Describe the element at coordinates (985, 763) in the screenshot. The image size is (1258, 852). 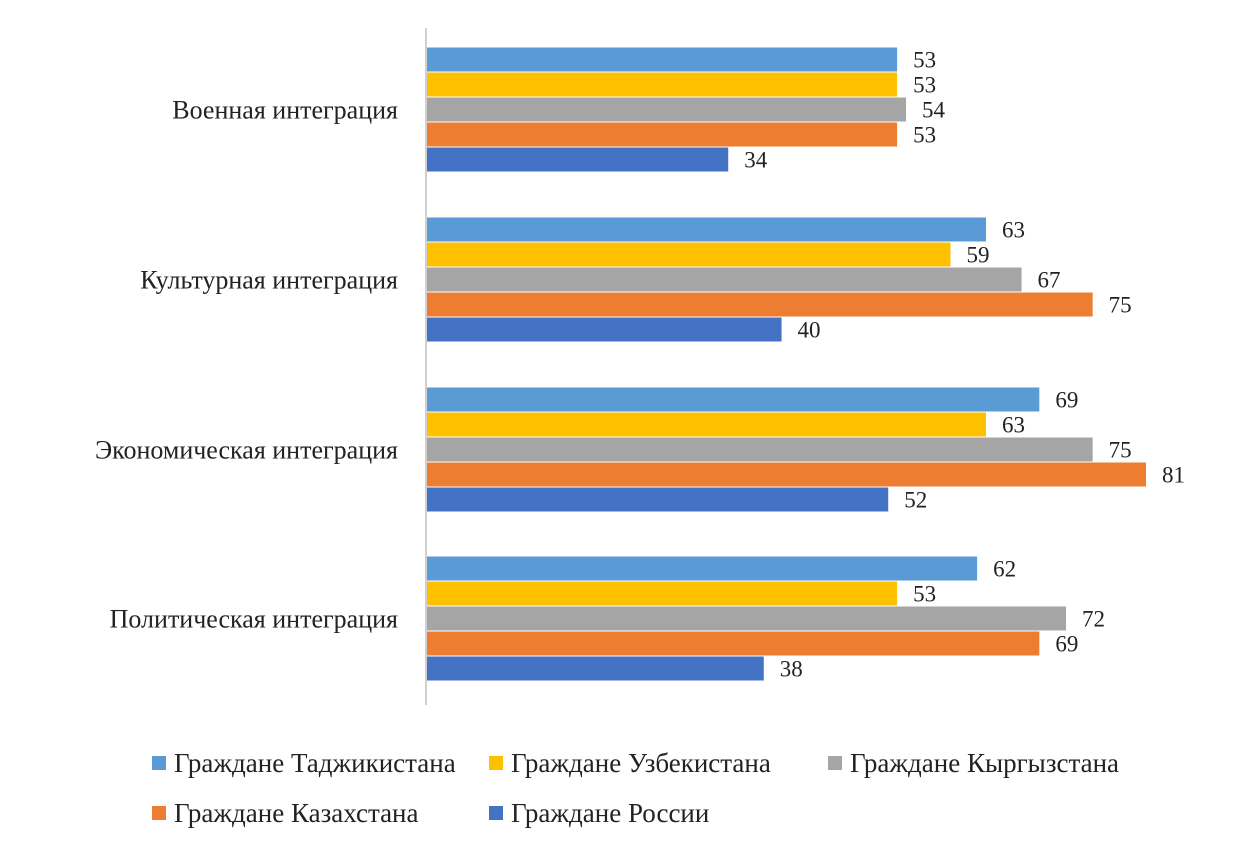
I see `legend-label: Граждане Кыргызстана` at that location.